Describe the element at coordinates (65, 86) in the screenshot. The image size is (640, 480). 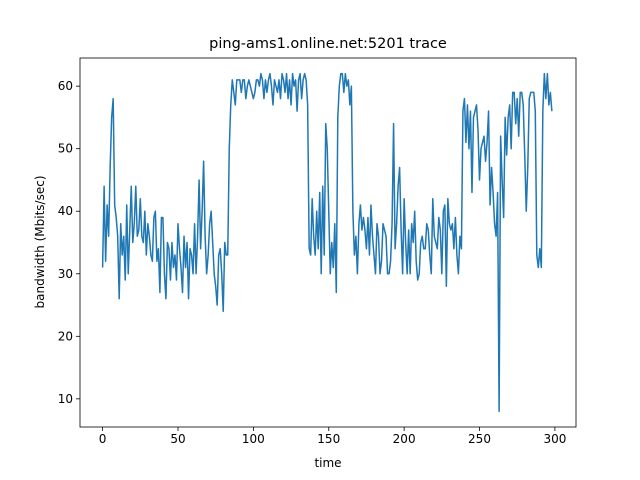
I see `y-tick-label: 60` at that location.